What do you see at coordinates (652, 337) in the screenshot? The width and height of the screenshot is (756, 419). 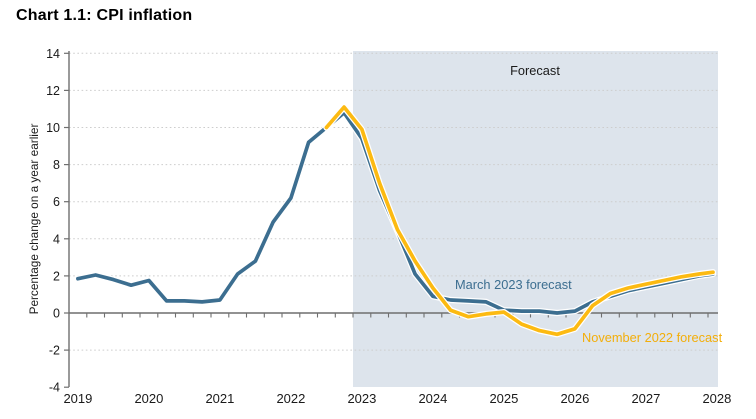 I see `november-2022-forecast-label: November 2022 forecast` at bounding box center [652, 337].